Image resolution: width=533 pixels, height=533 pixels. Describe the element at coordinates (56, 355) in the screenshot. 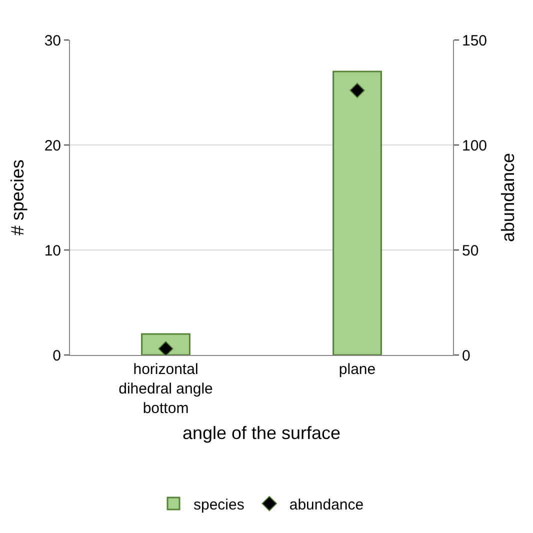

I see `y-tick-label: 0` at that location.